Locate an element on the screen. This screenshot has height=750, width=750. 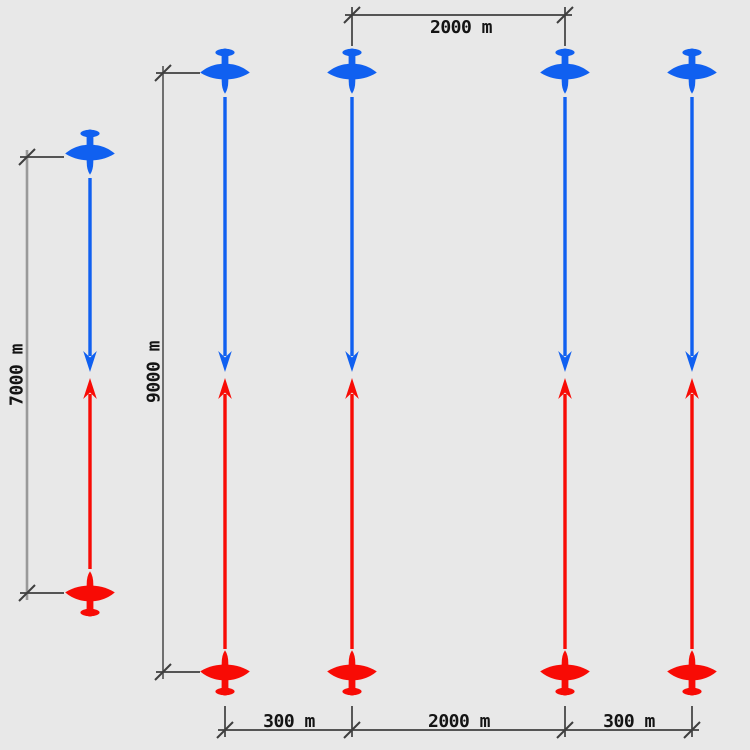
left-separation-label: 7000 m is located at coordinates (16, 374).